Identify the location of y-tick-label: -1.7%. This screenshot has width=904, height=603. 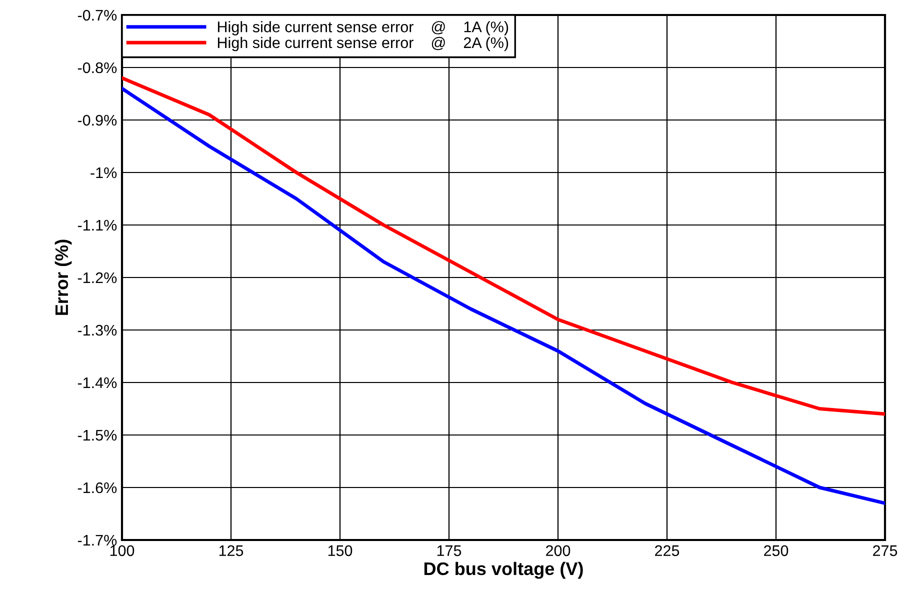
(97, 540).